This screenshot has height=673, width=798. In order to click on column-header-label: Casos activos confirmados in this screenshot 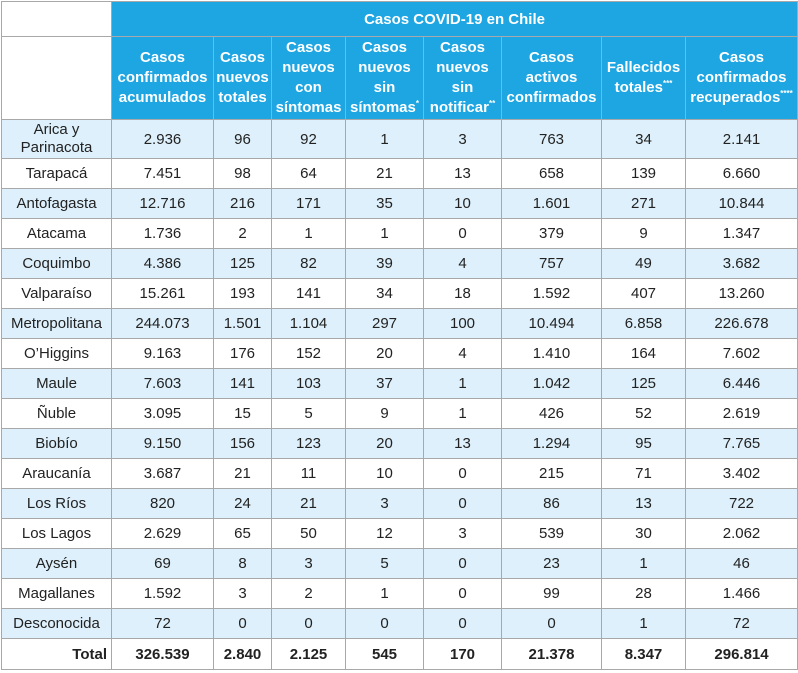, I will do `click(551, 77)`.